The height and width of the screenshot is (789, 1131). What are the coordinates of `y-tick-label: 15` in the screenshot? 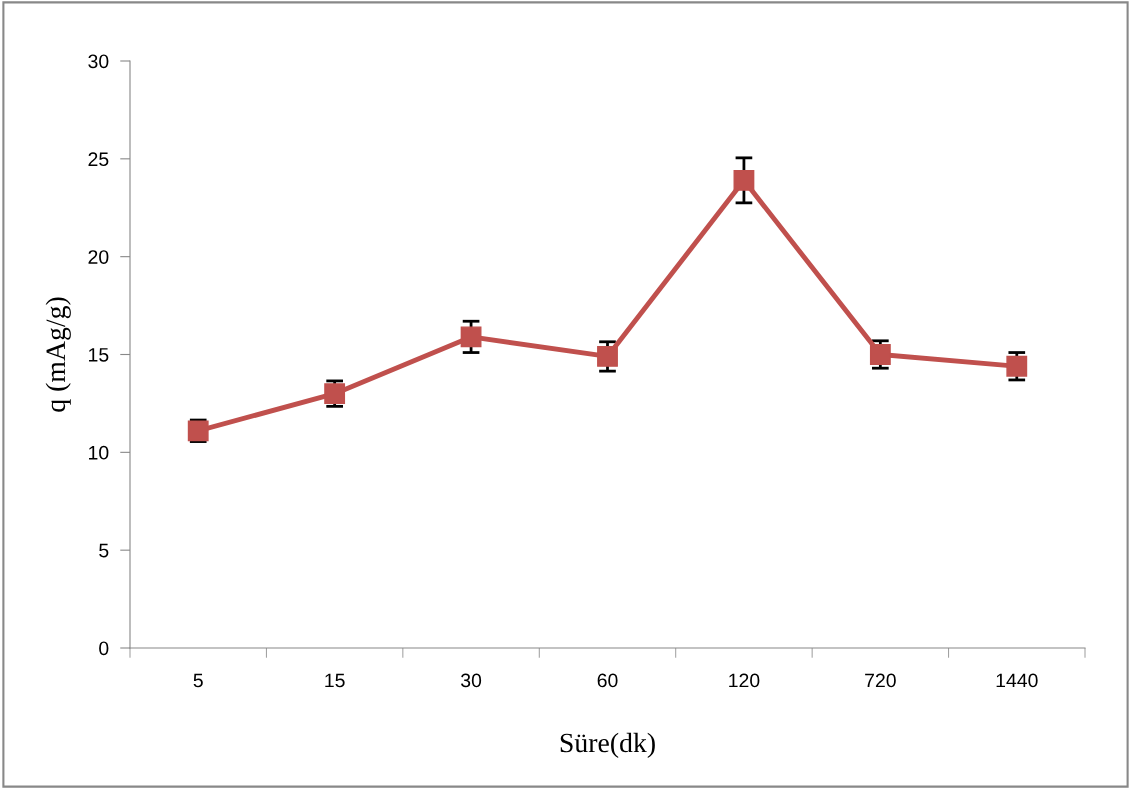 It's located at (99, 355).